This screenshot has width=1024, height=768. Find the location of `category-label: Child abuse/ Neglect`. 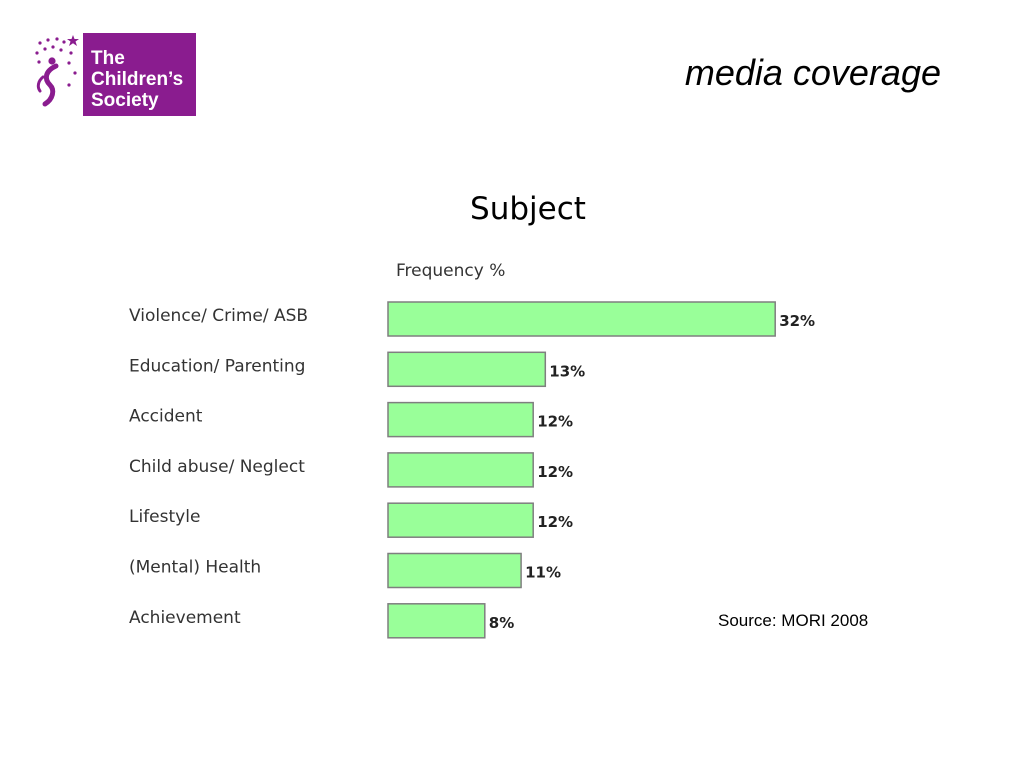

category-label: Child abuse/ Neglect is located at coordinates (217, 467).